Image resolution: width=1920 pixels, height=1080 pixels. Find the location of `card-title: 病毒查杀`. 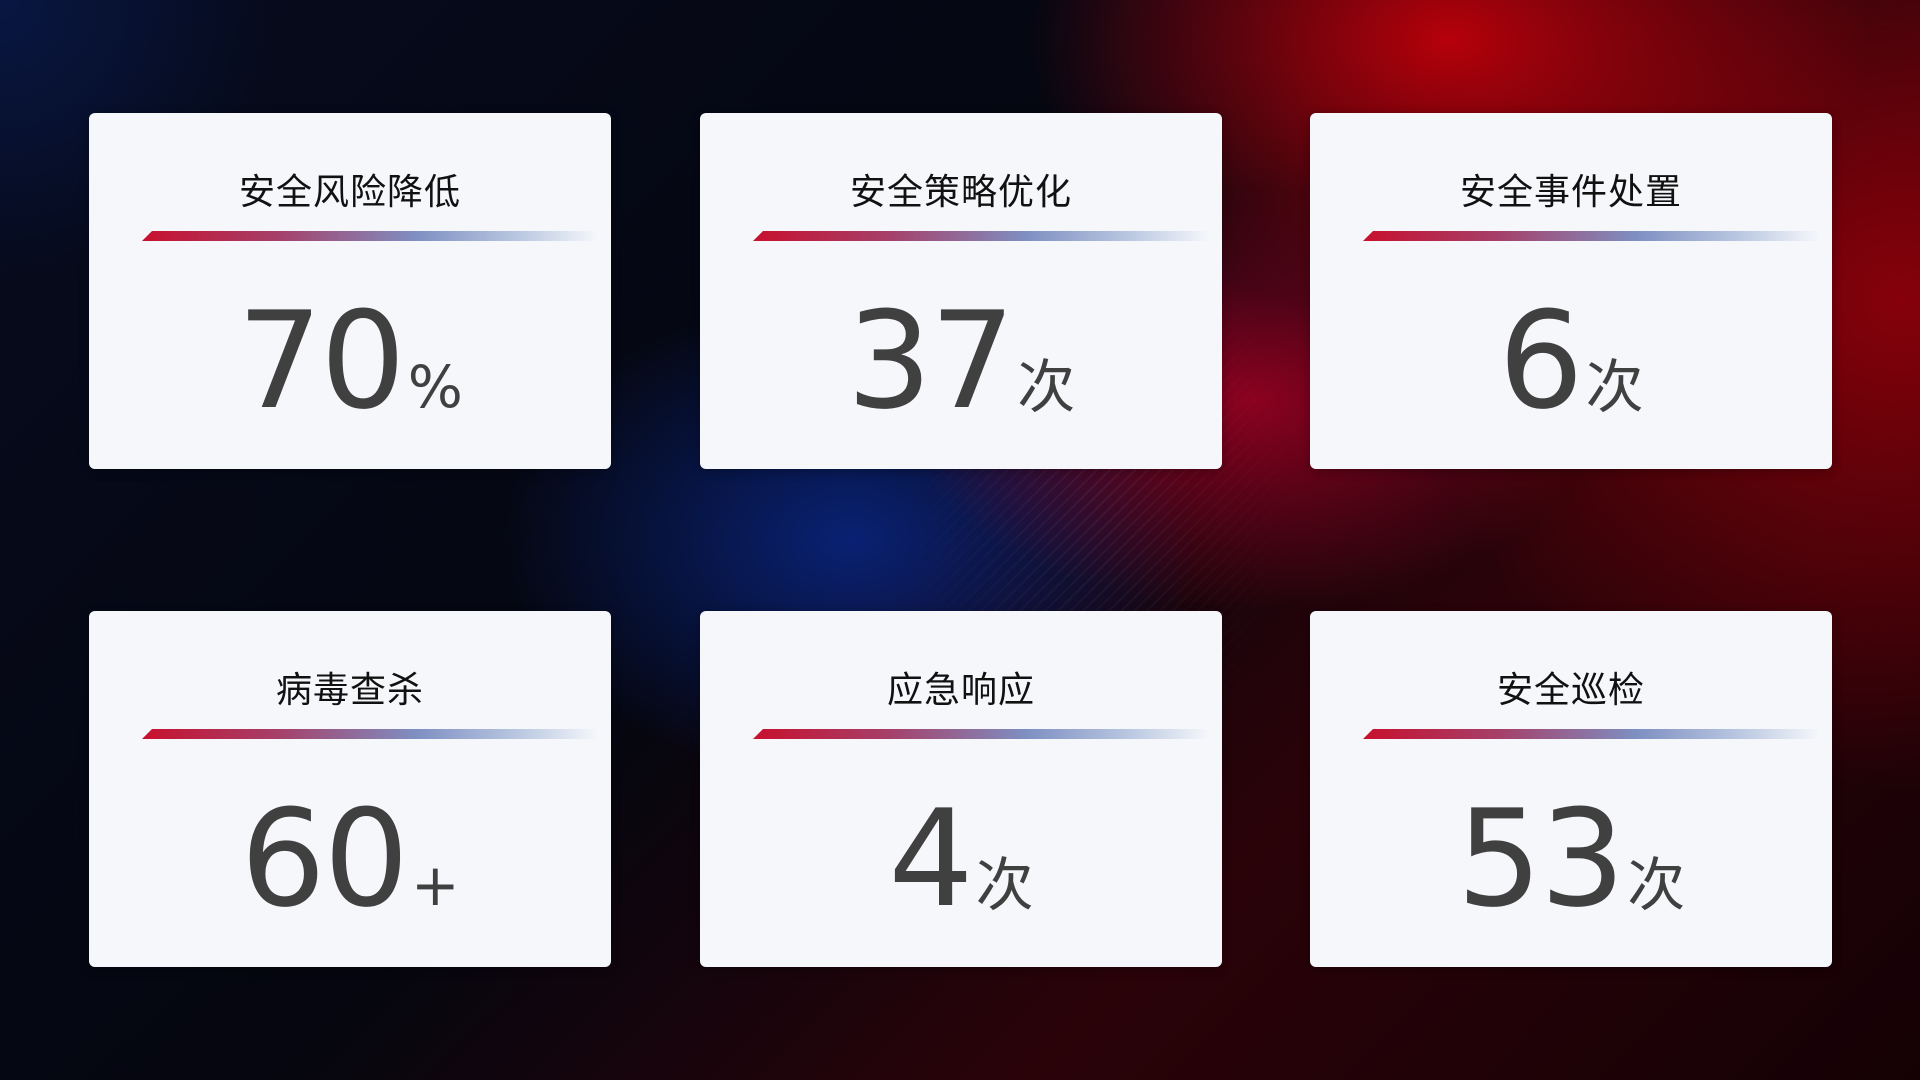

card-title: 病毒查杀 is located at coordinates (349, 690).